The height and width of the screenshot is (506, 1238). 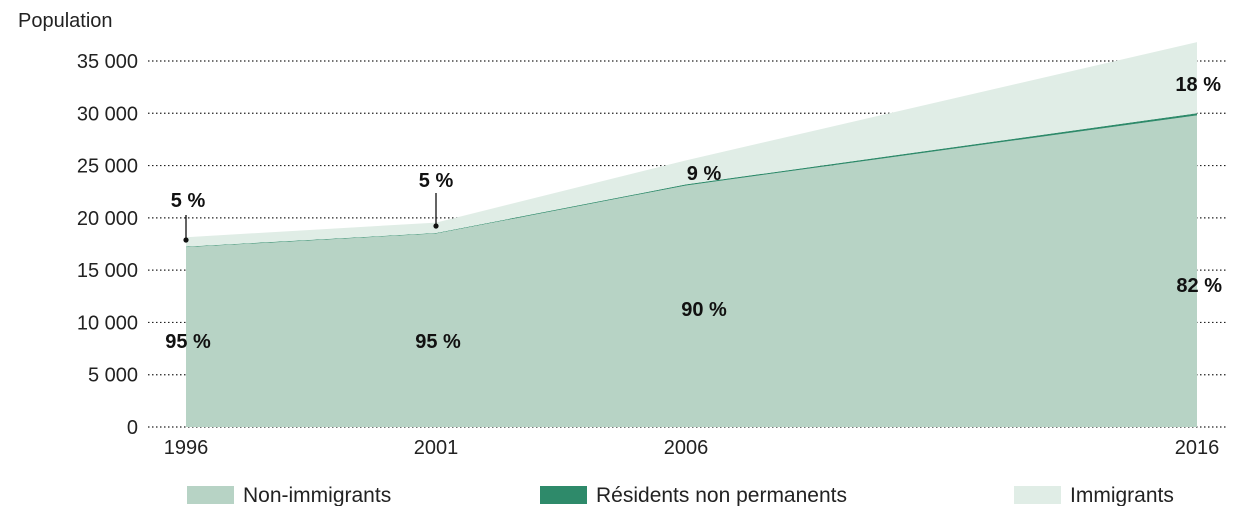 I want to click on percent-label: 90 %, so click(x=704, y=310).